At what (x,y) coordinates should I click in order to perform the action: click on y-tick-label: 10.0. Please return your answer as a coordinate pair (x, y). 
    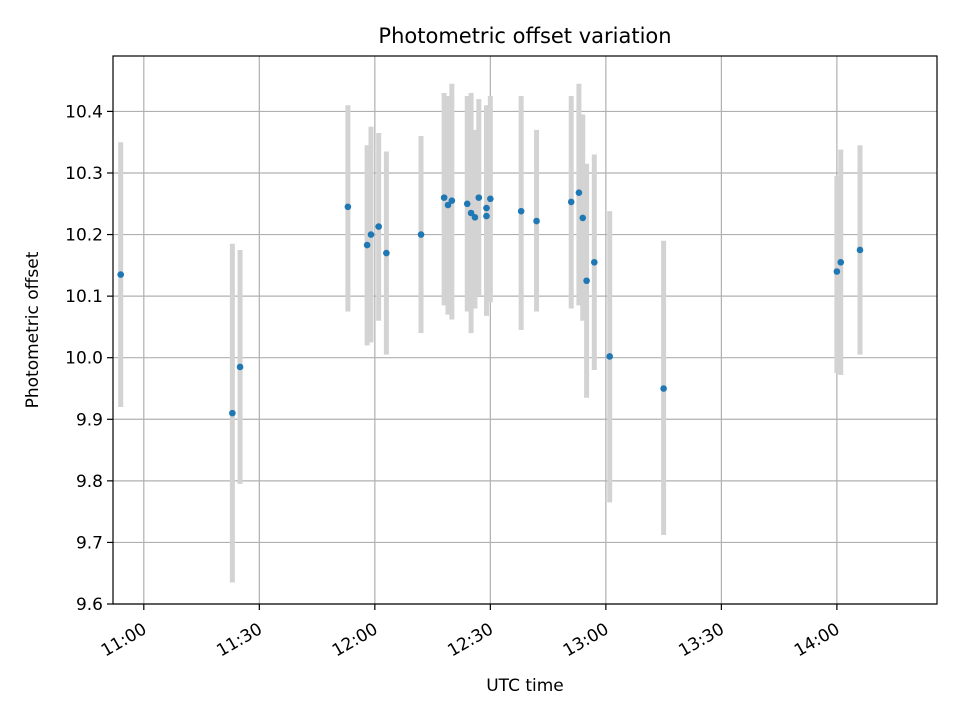
    Looking at the image, I should click on (84, 359).